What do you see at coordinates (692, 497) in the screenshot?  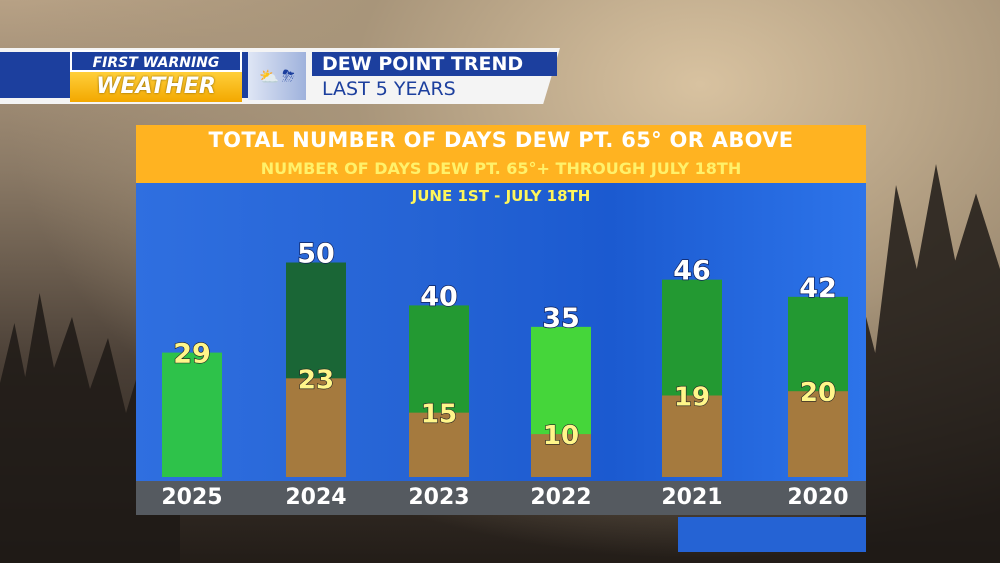 I see `x-tick-label-2021: 2021` at bounding box center [692, 497].